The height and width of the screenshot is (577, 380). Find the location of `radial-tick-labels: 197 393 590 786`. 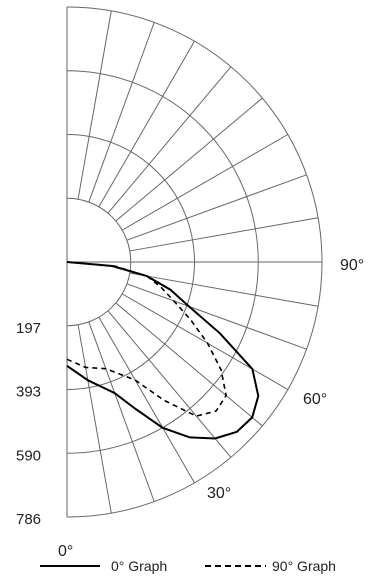

radial-tick-labels: 197 393 590 786 is located at coordinates (28, 424).